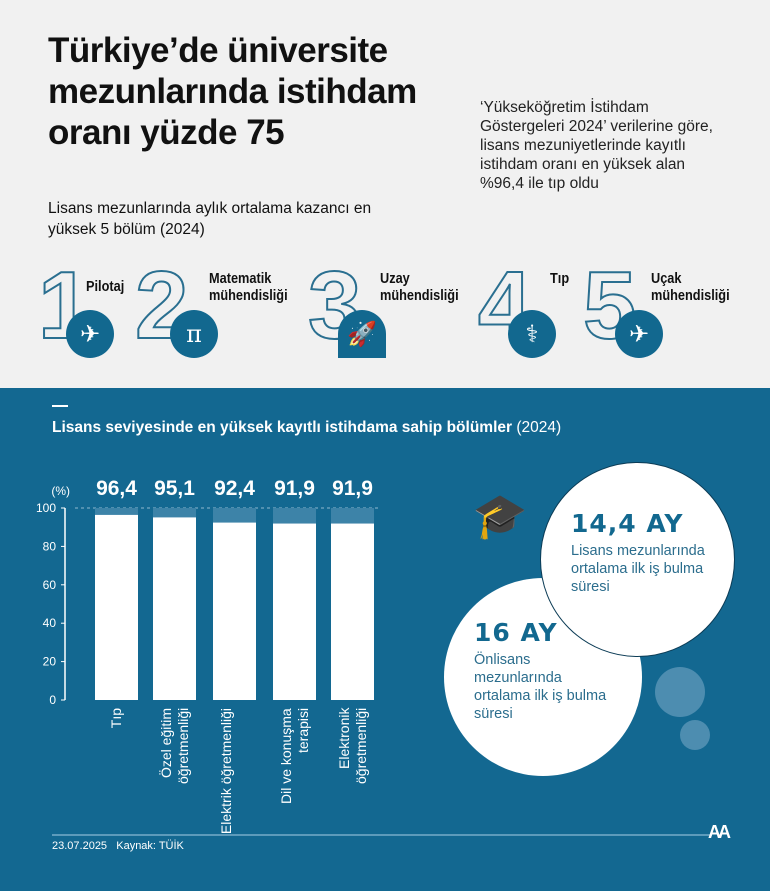 The width and height of the screenshot is (770, 891). I want to click on rank-label: Pilotaj, so click(105, 286).